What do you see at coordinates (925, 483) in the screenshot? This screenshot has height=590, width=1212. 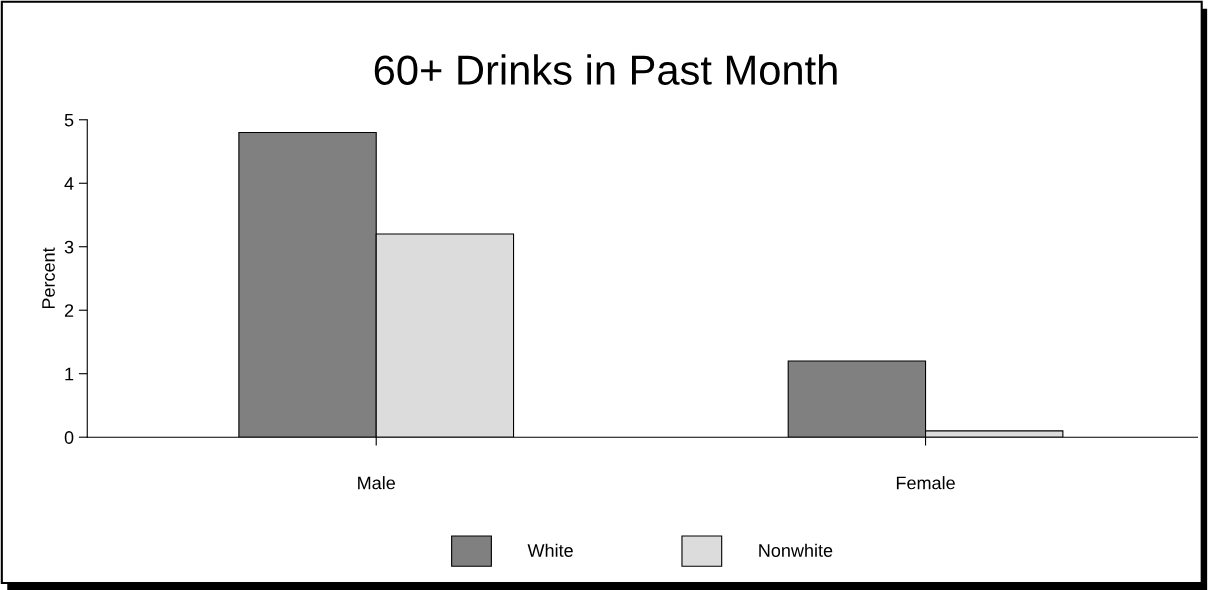 I see `x-tick-label: Female` at bounding box center [925, 483].